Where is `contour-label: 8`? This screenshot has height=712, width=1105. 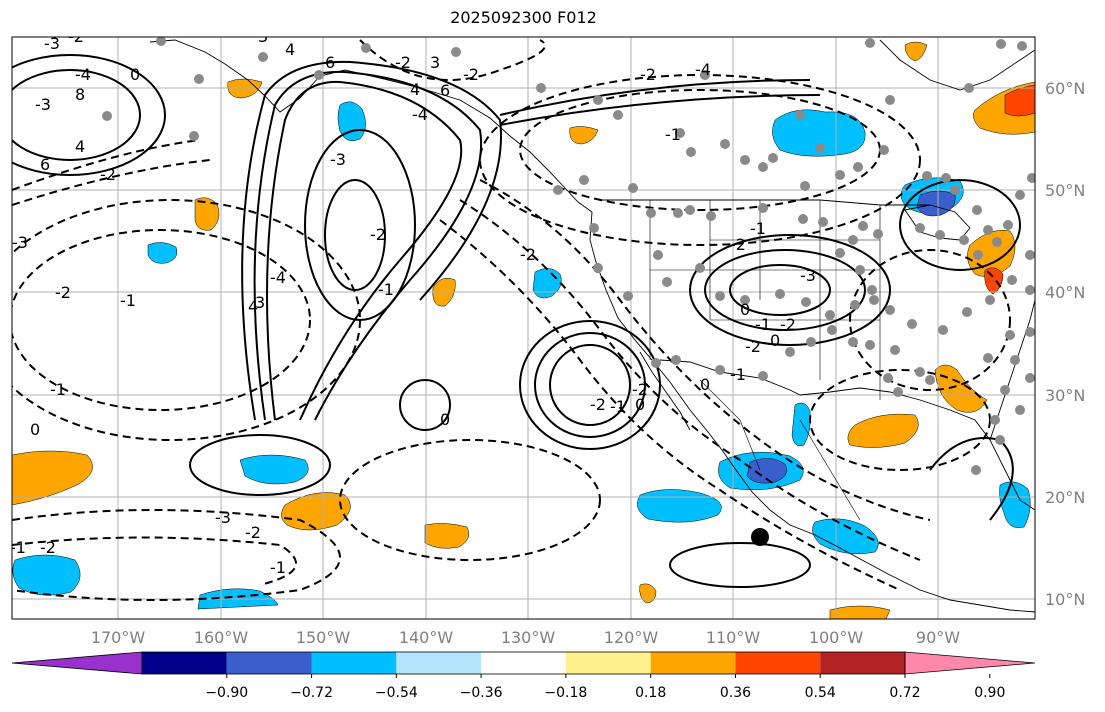 contour-label: 8 is located at coordinates (80, 94).